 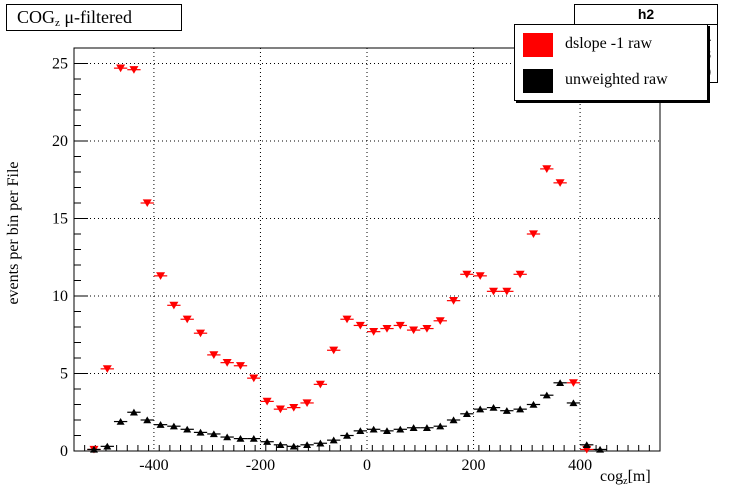 I want to click on legend-entry-unweighted: unweighted raw, so click(x=614, y=81).